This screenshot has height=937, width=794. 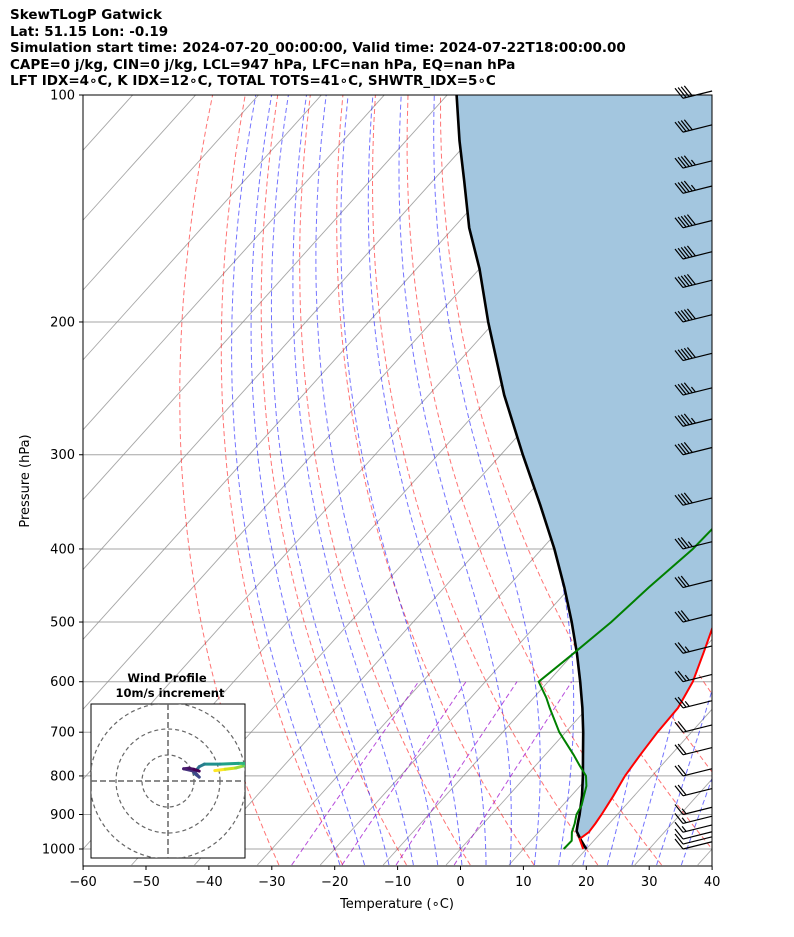 I want to click on x-tick-label: −30, so click(x=271, y=882).